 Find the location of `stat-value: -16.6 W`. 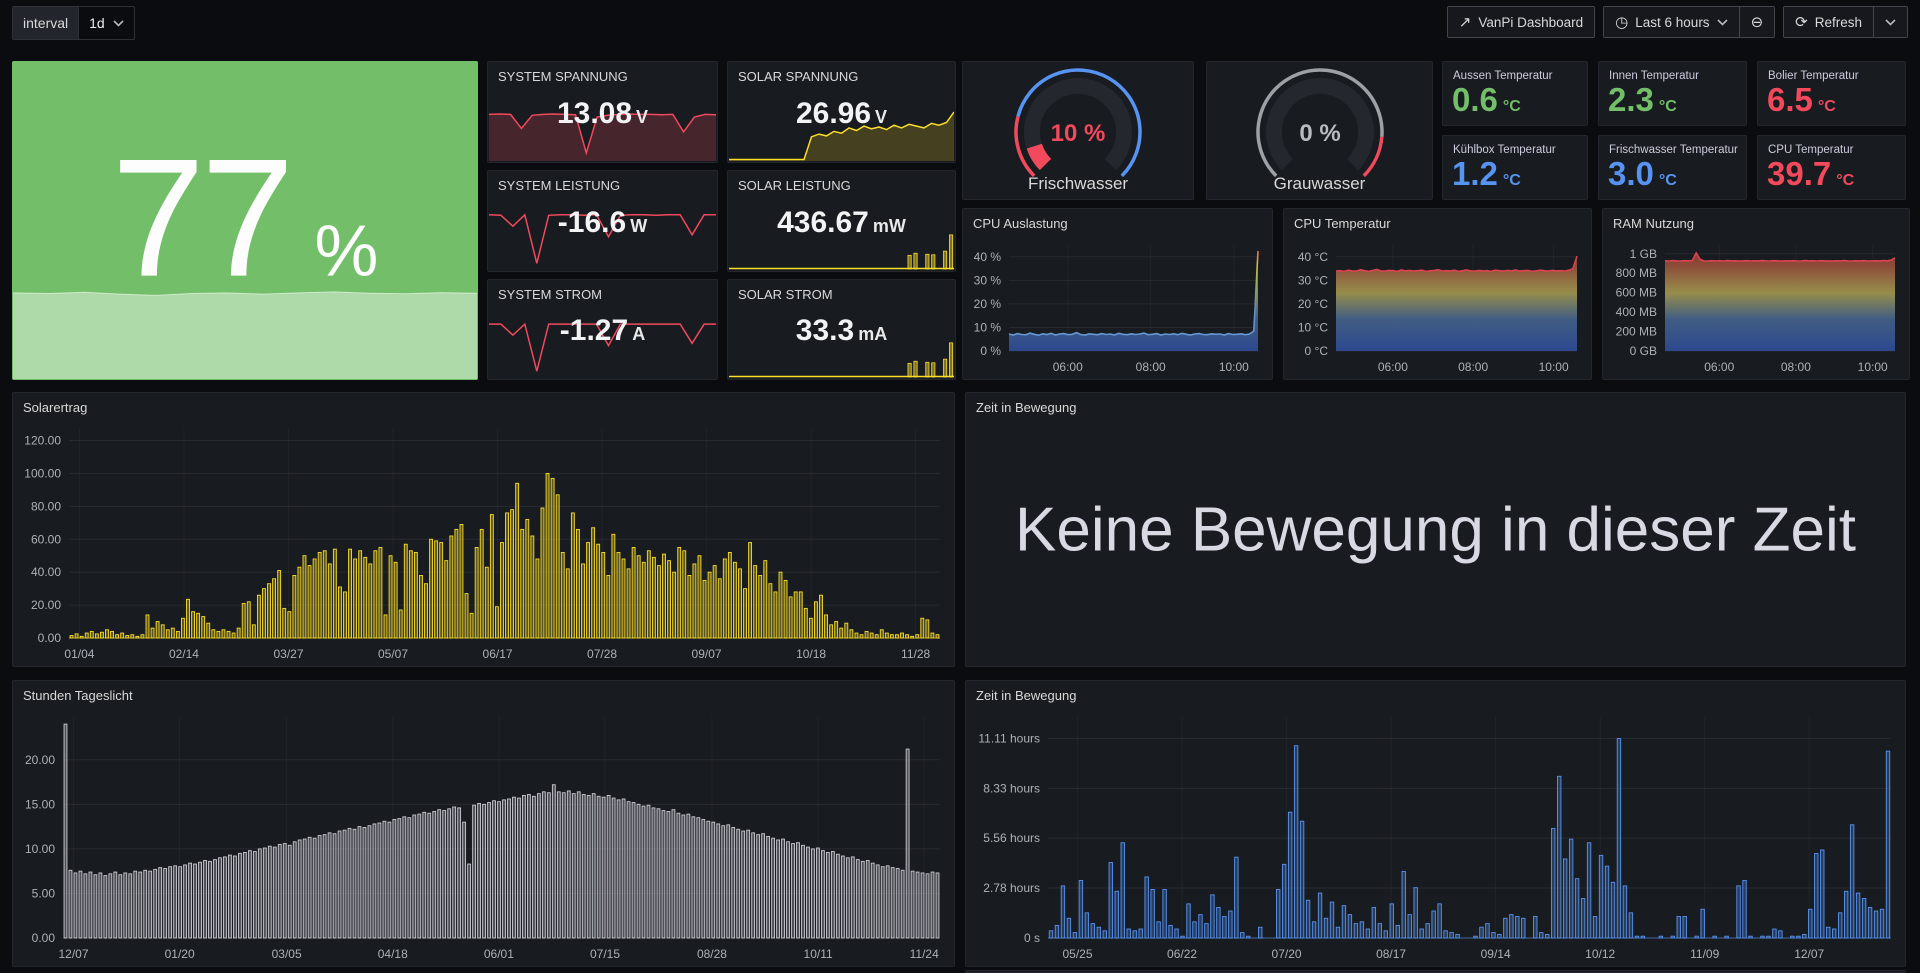

stat-value: -16.6 W is located at coordinates (602, 222).